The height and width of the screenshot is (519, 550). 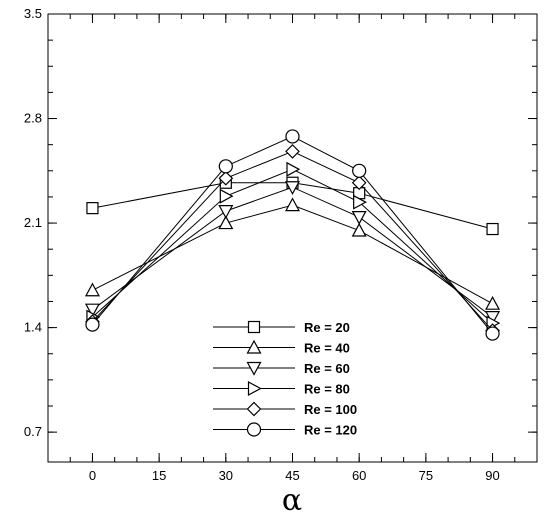 What do you see at coordinates (33, 13) in the screenshot?
I see `y-tick-label: 3.5` at bounding box center [33, 13].